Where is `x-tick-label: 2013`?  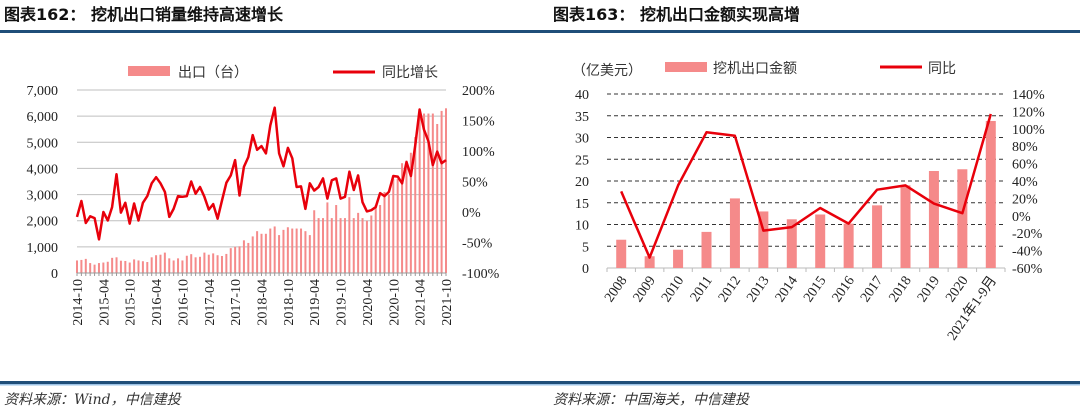 x-tick-label: 2013 is located at coordinates (758, 290).